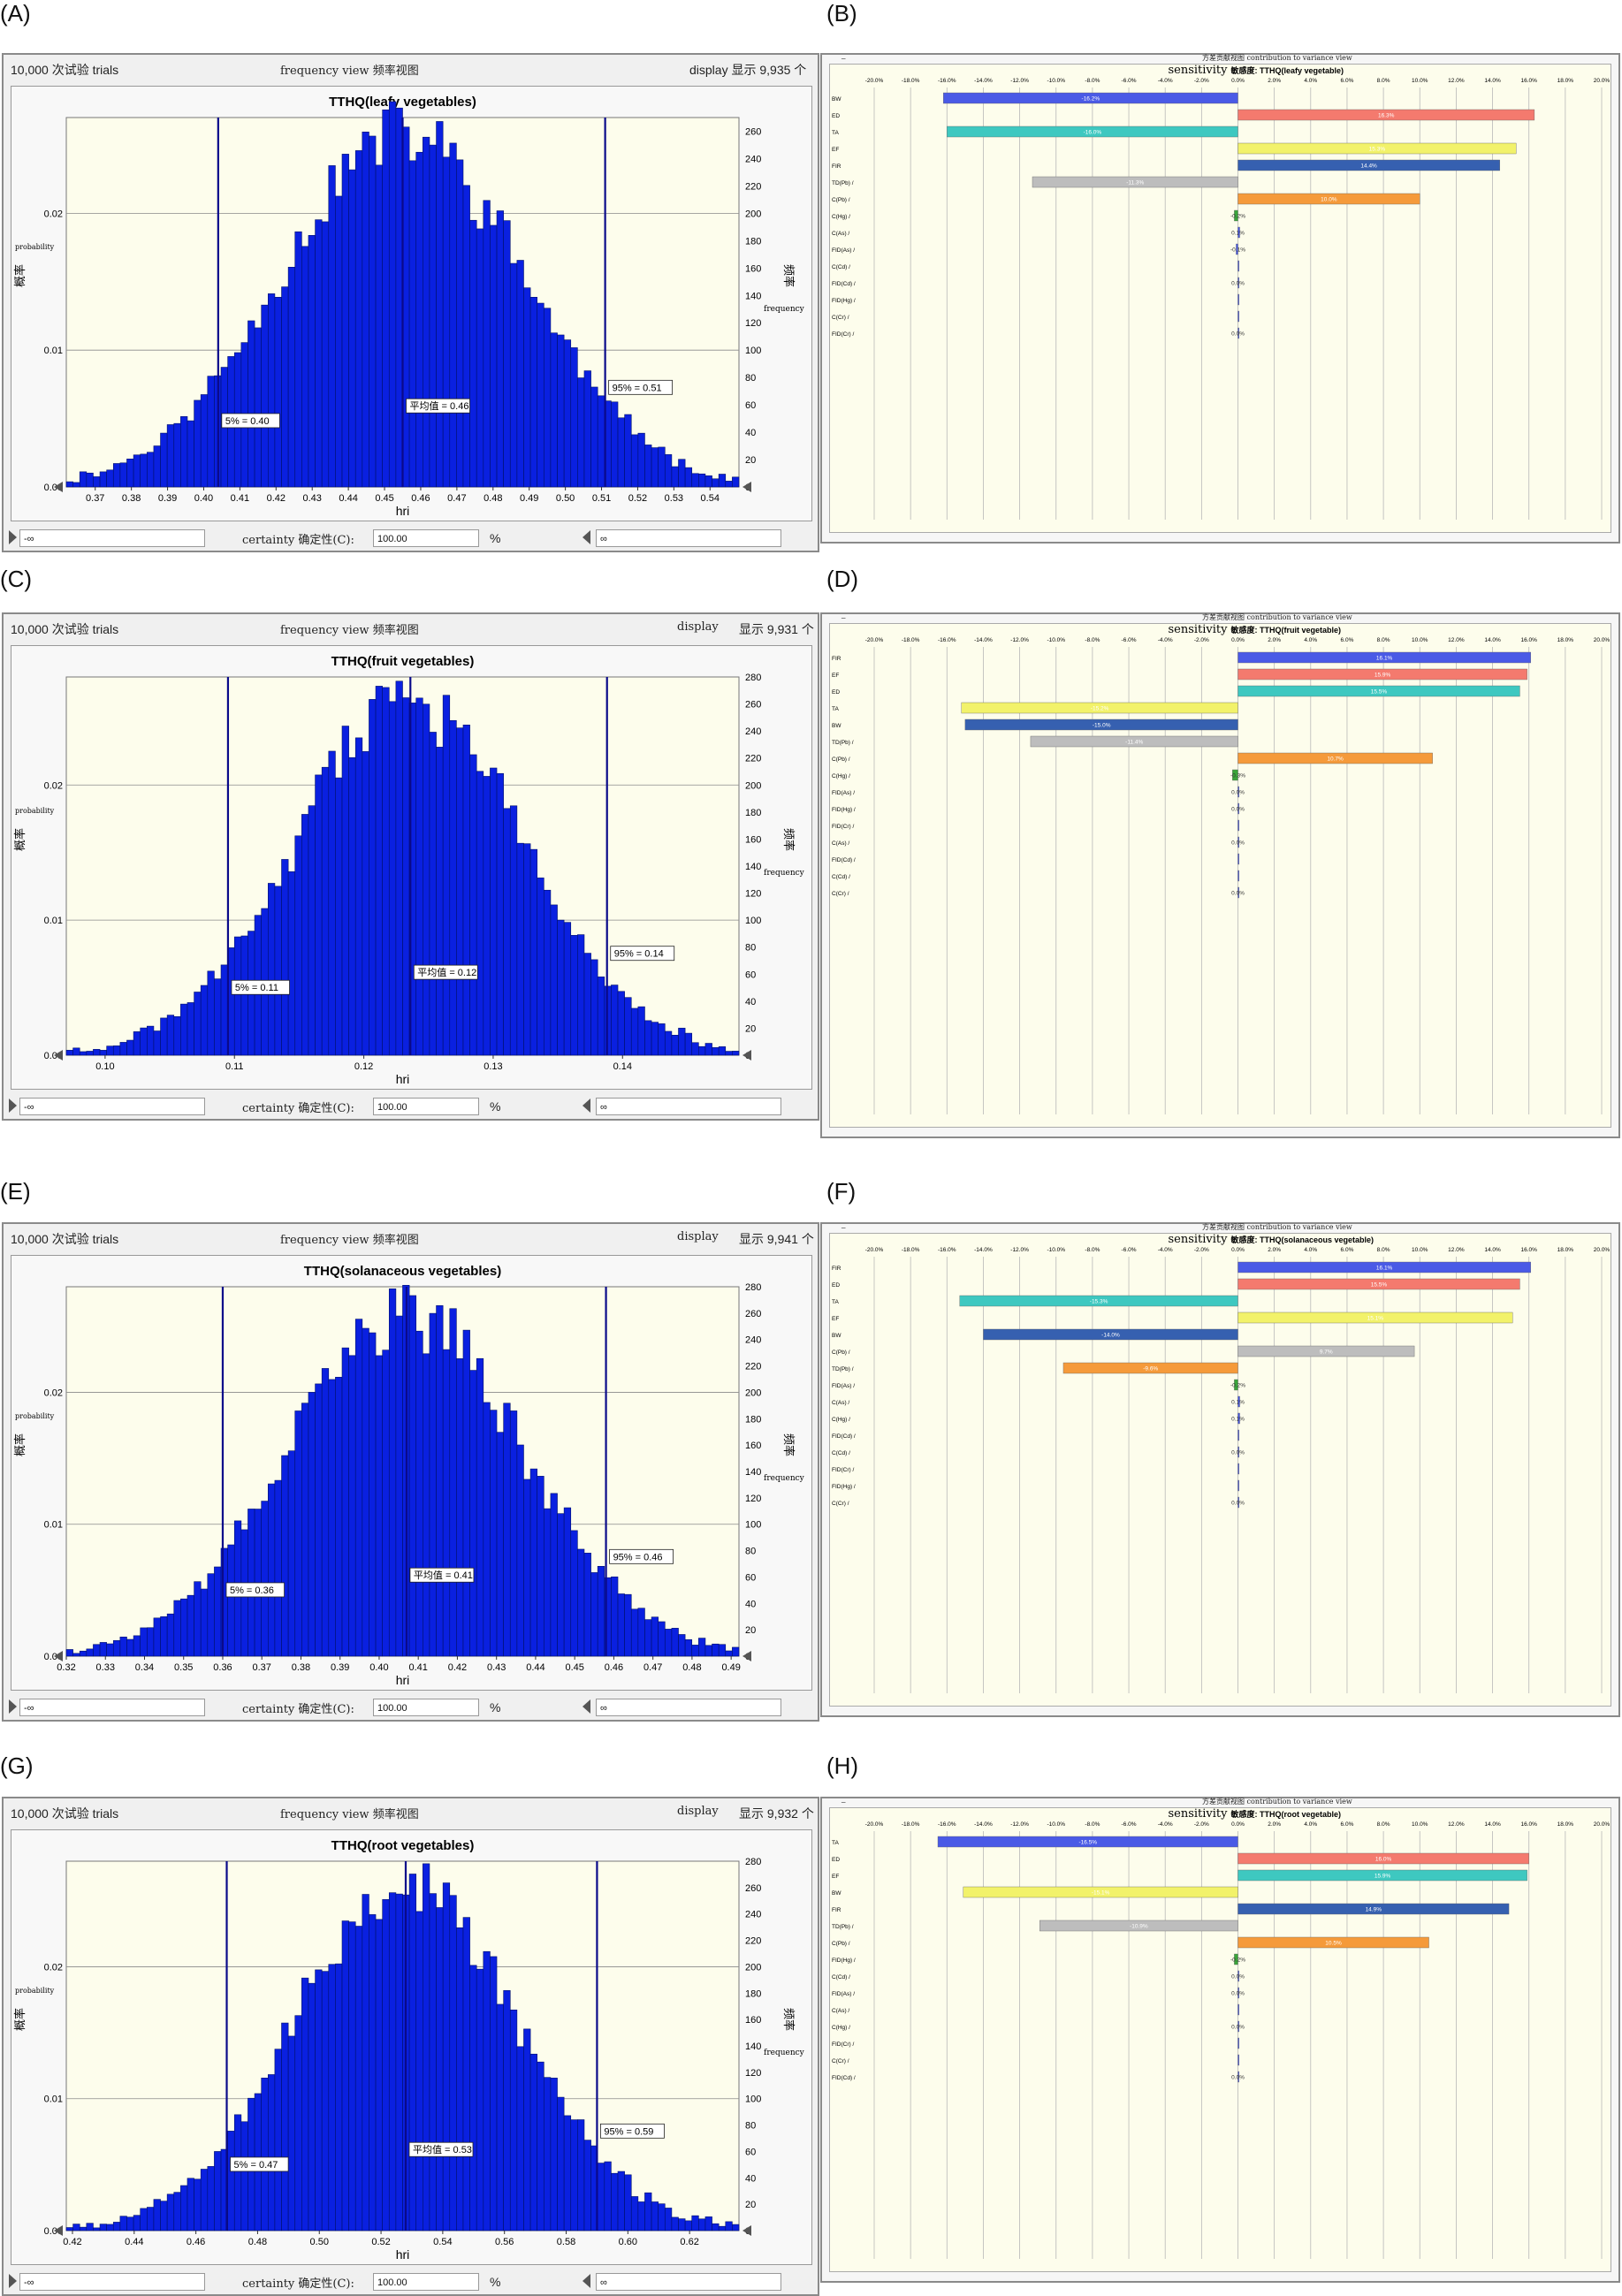 This screenshot has width=1622, height=2296. What do you see at coordinates (1286, 630) in the screenshot?
I see `chart-title: 敏感度: TTHQ(fruit vegetable)` at bounding box center [1286, 630].